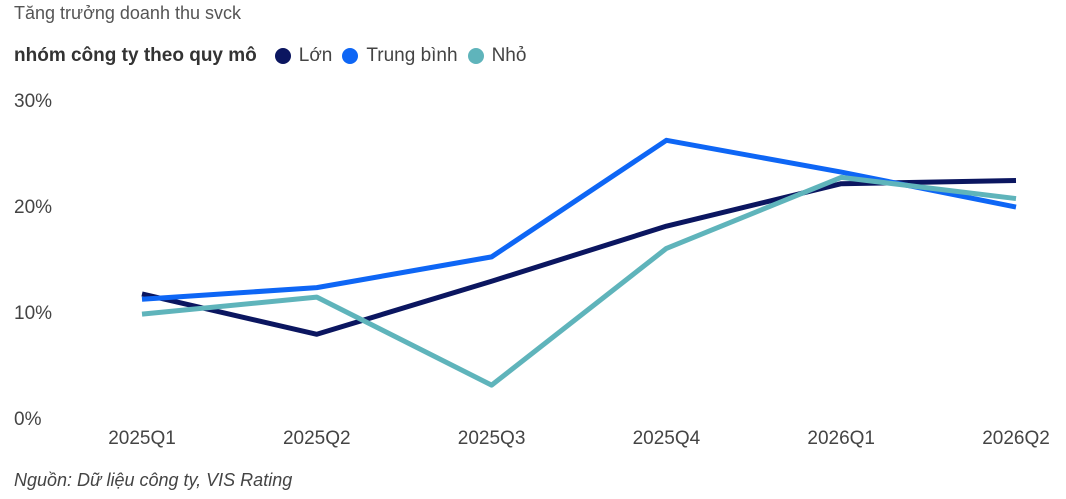 This screenshot has height=499, width=1066. I want to click on y-tick-label: 30%, so click(33, 101).